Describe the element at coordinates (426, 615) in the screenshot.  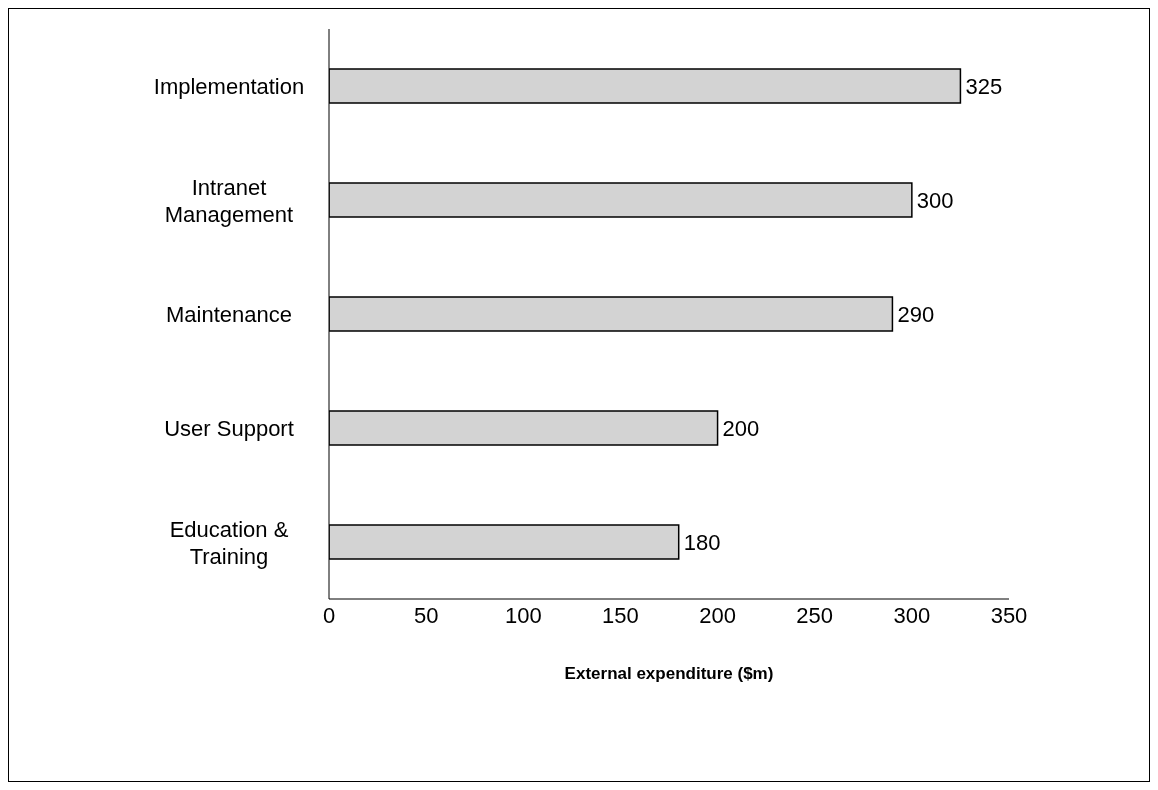
I see `x-tick-label: 50` at that location.